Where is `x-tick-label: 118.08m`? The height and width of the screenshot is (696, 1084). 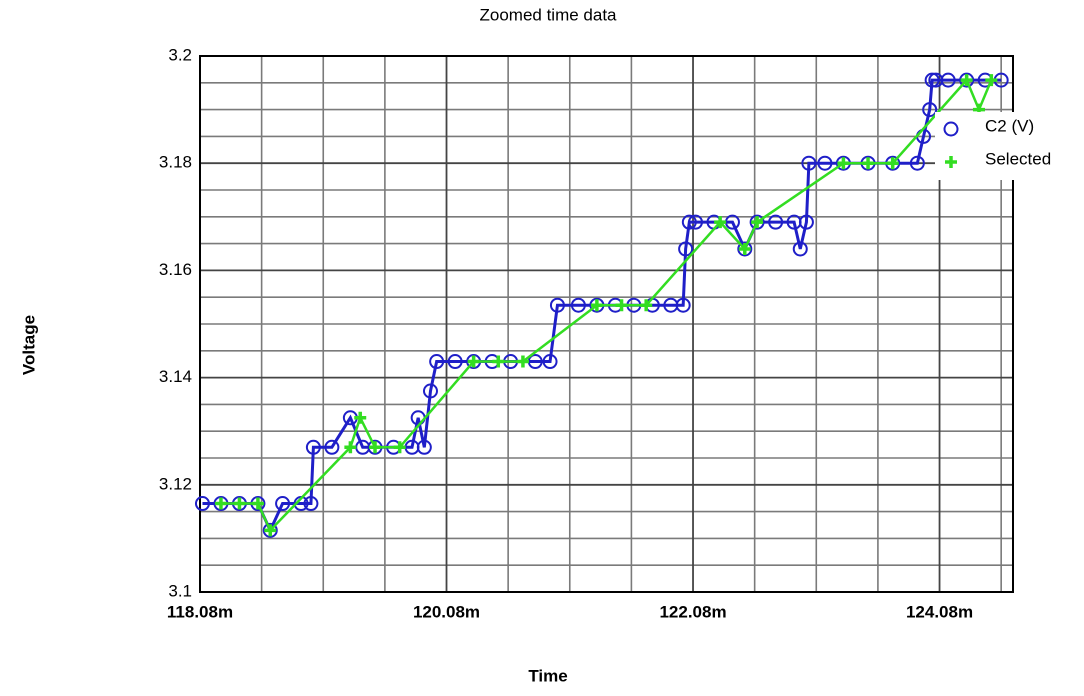
x-tick-label: 118.08m is located at coordinates (200, 611).